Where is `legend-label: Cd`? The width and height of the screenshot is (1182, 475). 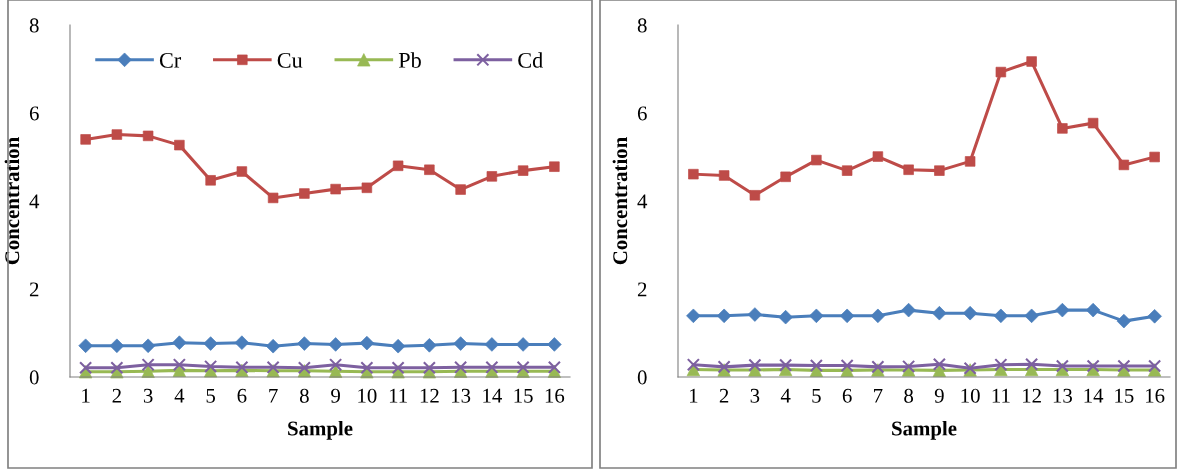 legend-label: Cd is located at coordinates (530, 60).